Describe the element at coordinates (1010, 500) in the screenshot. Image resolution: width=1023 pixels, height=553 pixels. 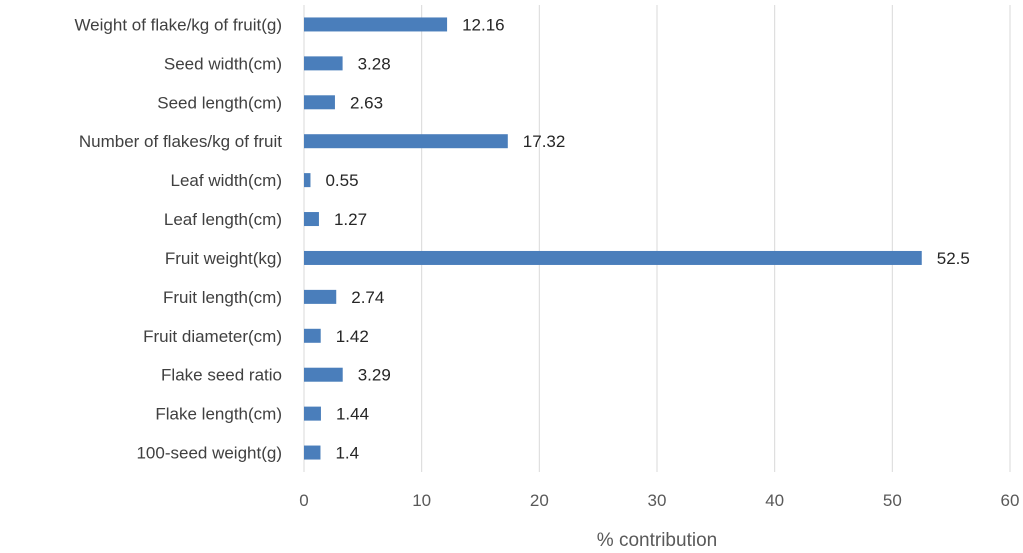
I see `x-tick-label: 60` at that location.